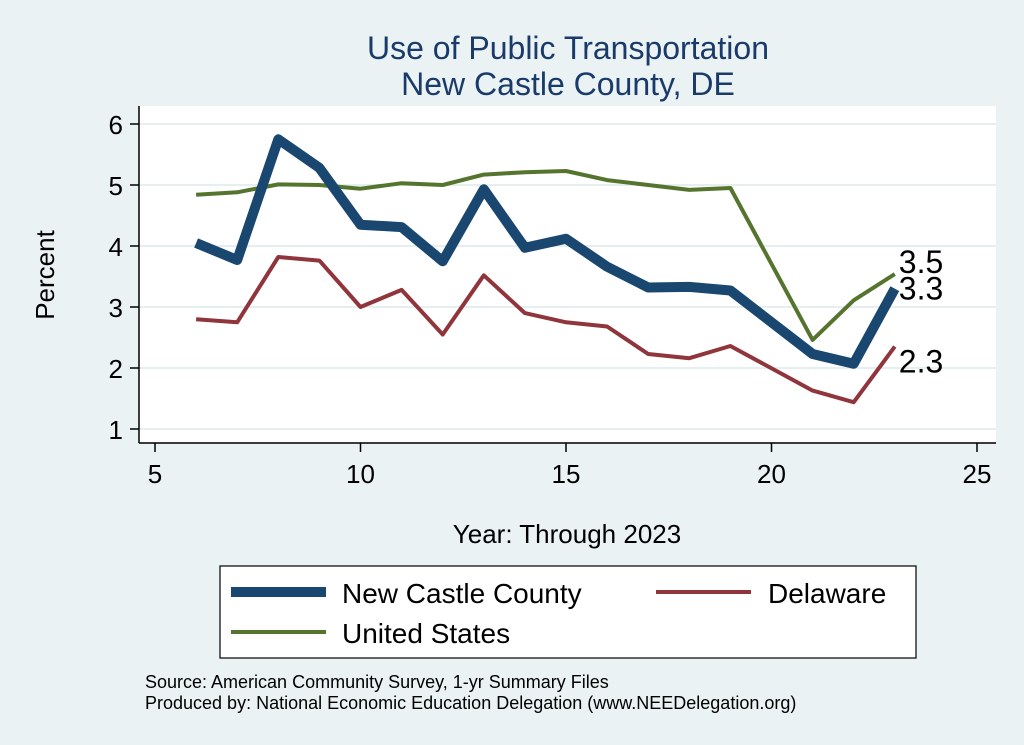  I want to click on y-tick-label-4: 4, so click(116, 247).